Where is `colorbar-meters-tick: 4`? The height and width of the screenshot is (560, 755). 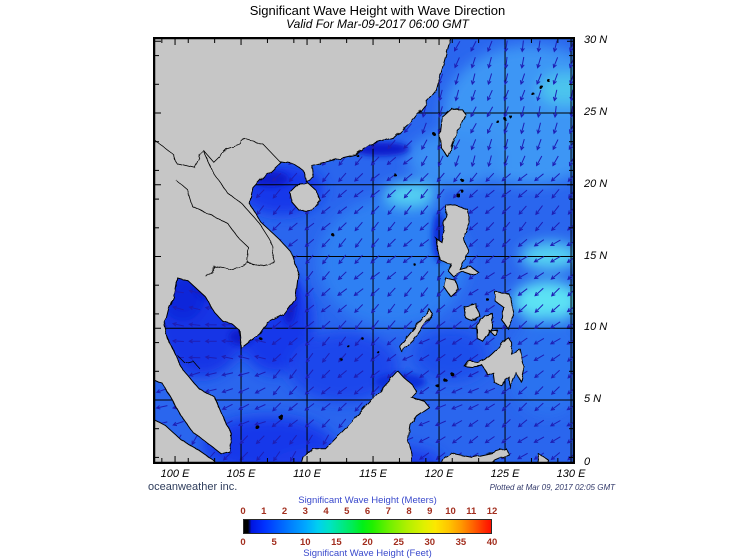
colorbar-meters-tick: 4 is located at coordinates (326, 511).